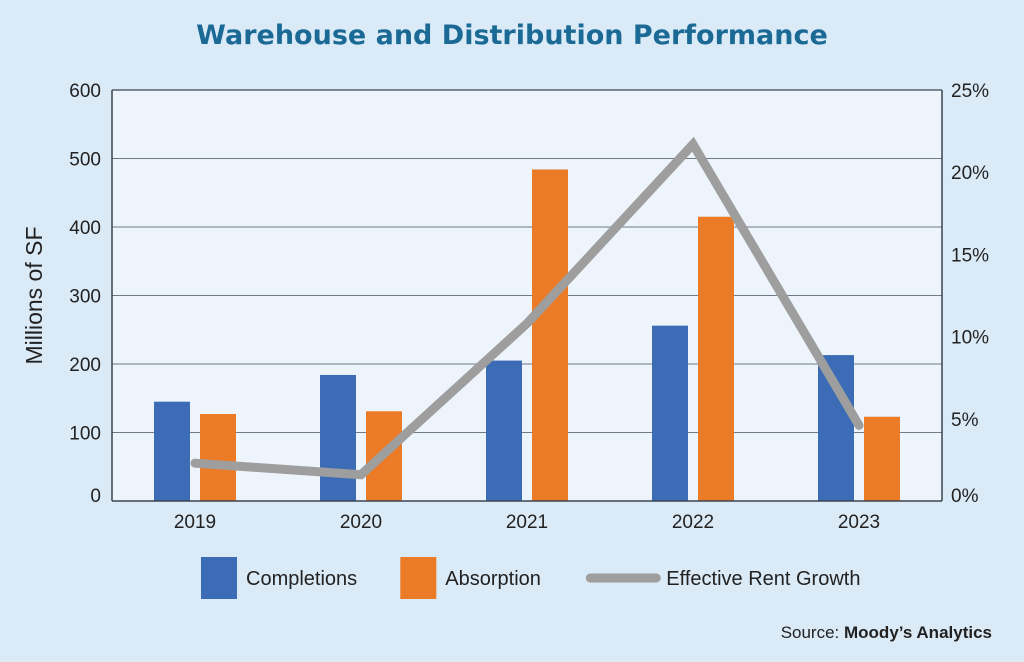 The width and height of the screenshot is (1024, 662). I want to click on x-tick-label: 2022, so click(693, 522).